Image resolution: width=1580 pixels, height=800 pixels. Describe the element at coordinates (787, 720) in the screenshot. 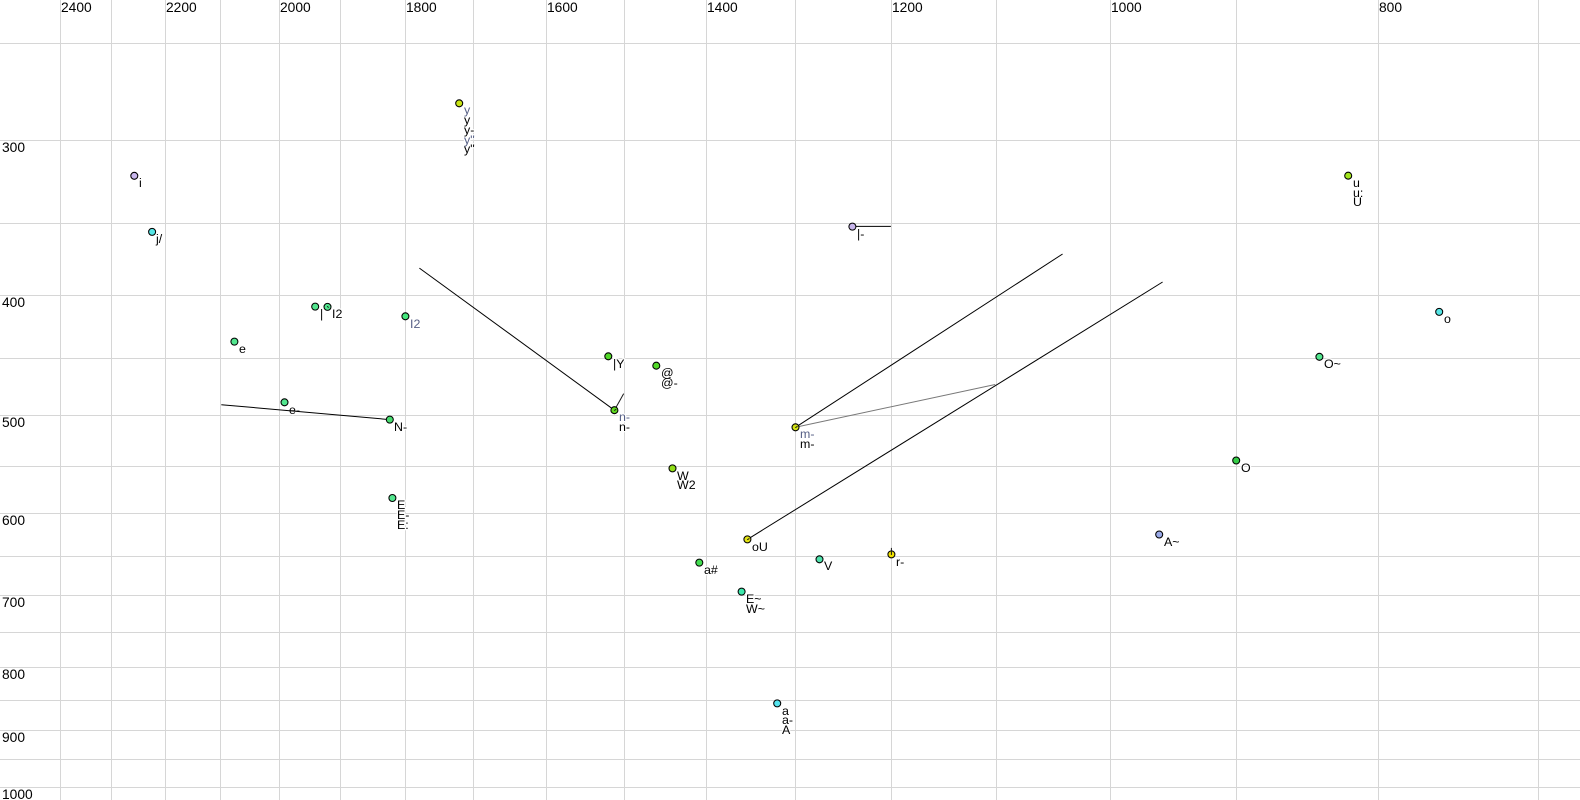

I see `svg-text: a-` at that location.